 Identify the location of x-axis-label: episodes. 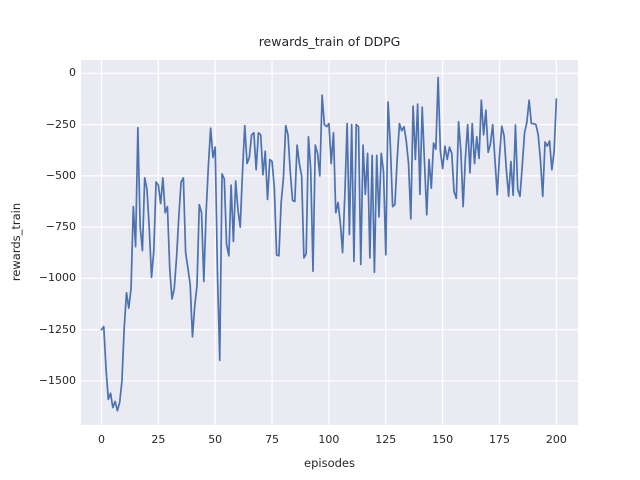
(329, 463).